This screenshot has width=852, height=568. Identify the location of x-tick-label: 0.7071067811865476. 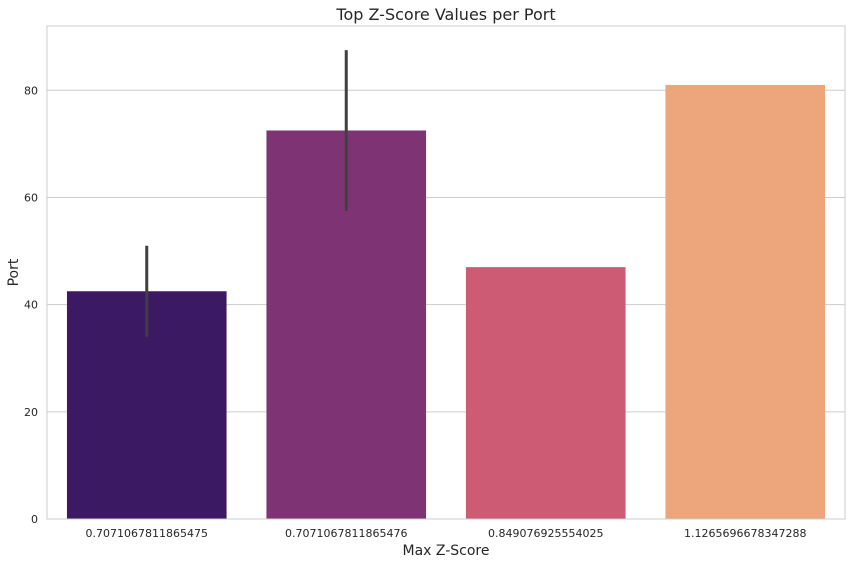
(346, 533).